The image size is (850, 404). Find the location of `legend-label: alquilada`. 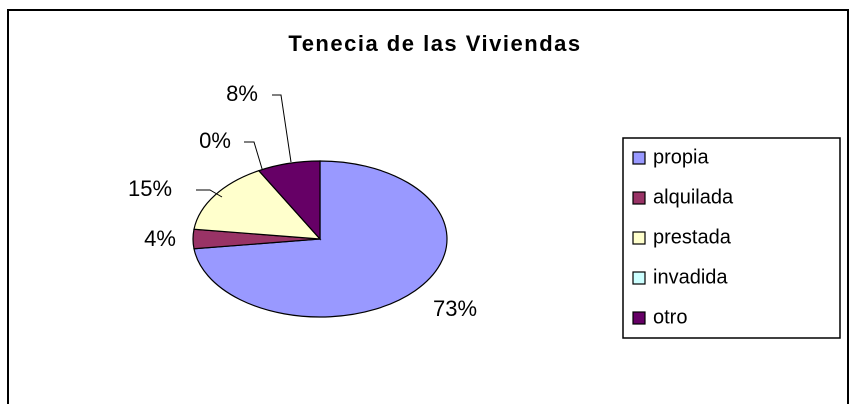

legend-label: alquilada is located at coordinates (693, 197).